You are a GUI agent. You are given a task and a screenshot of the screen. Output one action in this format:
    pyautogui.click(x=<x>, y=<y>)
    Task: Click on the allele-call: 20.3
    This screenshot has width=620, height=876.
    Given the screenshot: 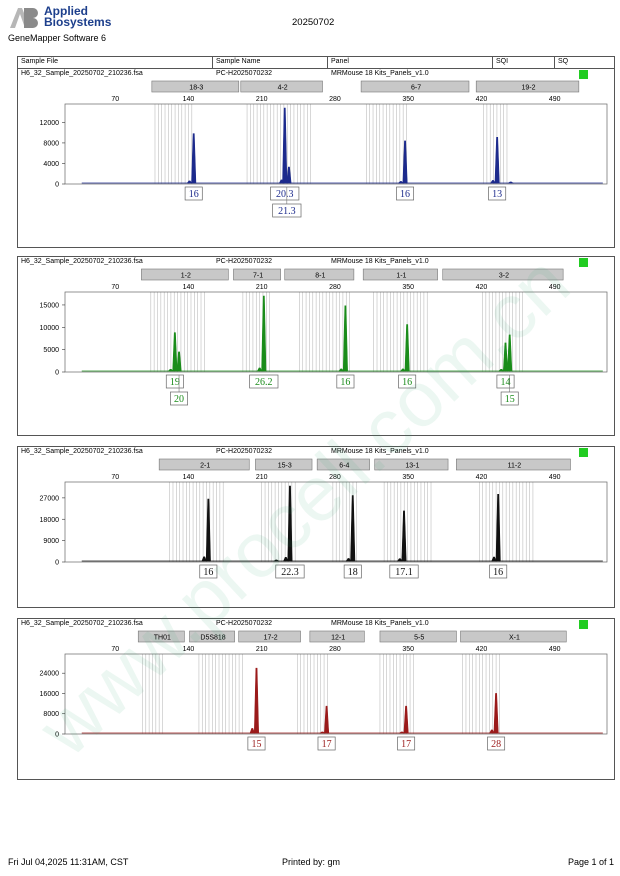 What is the action you would take?
    pyautogui.click(x=285, y=193)
    